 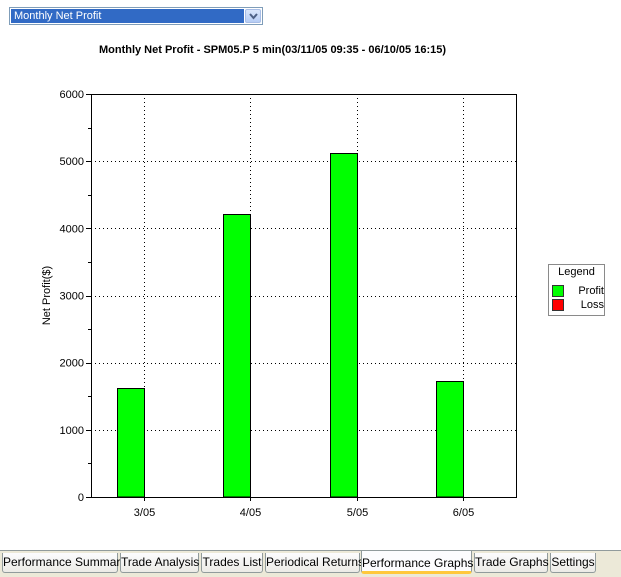 I want to click on tab-trade-graphs: Trade Graphs, so click(x=511, y=563).